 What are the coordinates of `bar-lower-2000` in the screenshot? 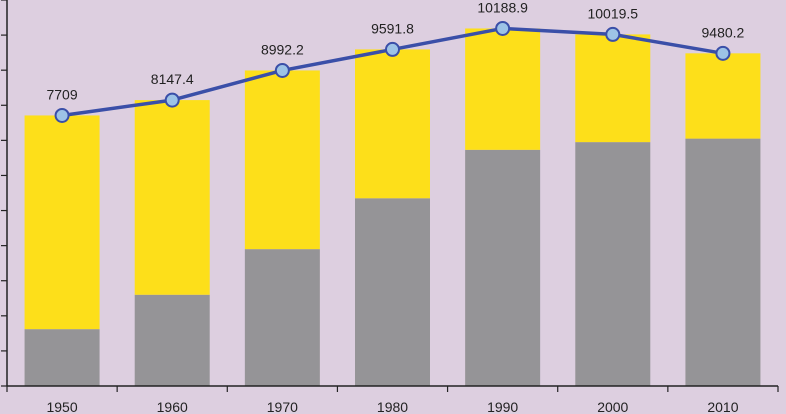 It's located at (613, 264).